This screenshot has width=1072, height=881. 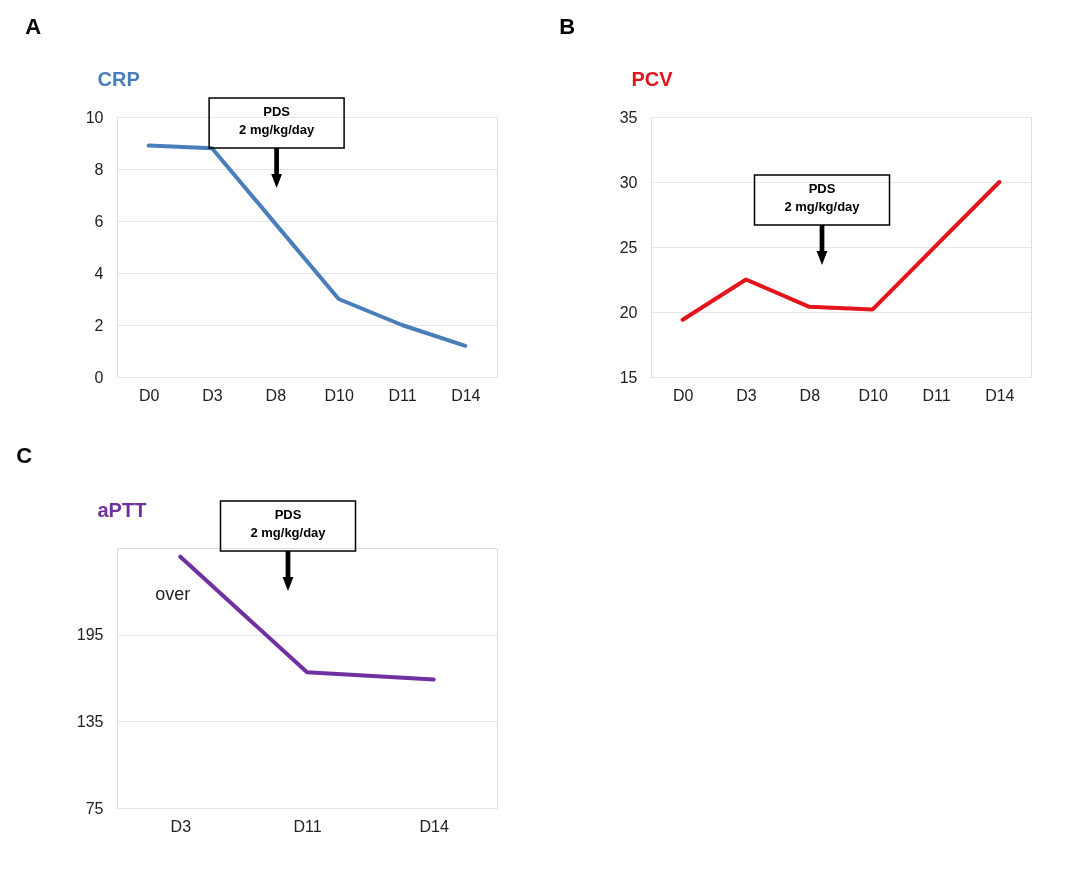 What do you see at coordinates (90, 635) in the screenshot?
I see `y-tick-label: 195` at bounding box center [90, 635].